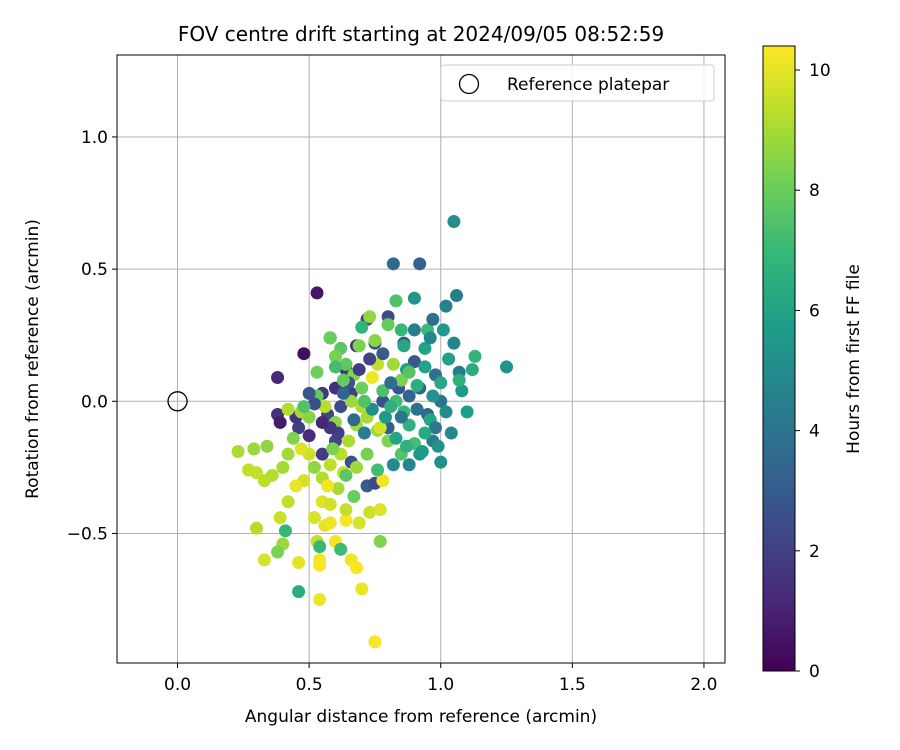  What do you see at coordinates (177, 685) in the screenshot?
I see `x-tick-label: 0.0` at bounding box center [177, 685].